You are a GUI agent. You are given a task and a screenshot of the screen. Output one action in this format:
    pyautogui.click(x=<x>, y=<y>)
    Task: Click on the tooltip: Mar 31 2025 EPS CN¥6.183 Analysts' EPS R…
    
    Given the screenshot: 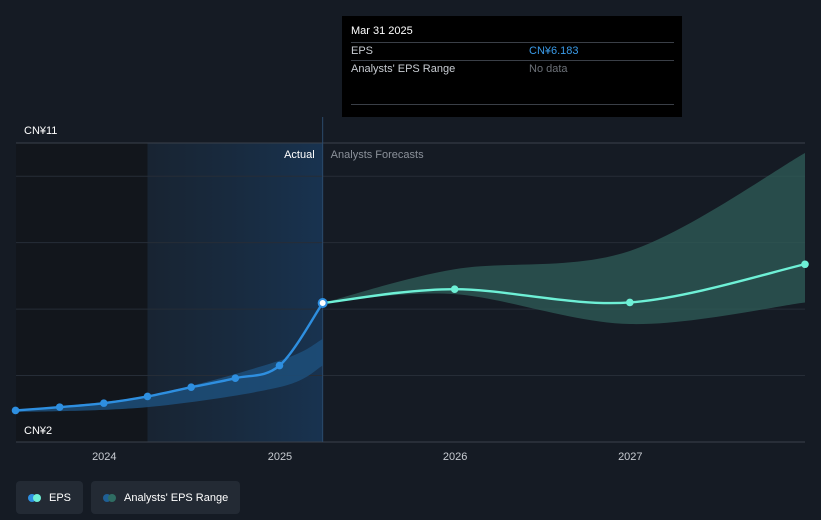 What is the action you would take?
    pyautogui.click(x=512, y=66)
    